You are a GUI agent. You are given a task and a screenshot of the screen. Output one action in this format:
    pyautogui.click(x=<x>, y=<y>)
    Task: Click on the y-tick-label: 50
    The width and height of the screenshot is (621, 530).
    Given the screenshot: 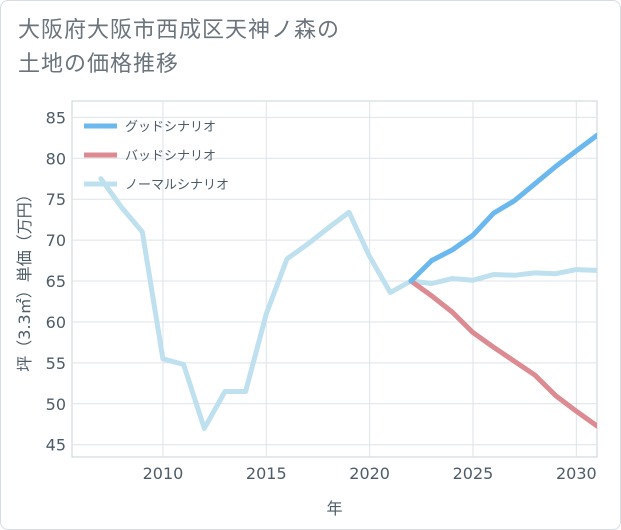 What is the action you would take?
    pyautogui.click(x=56, y=404)
    